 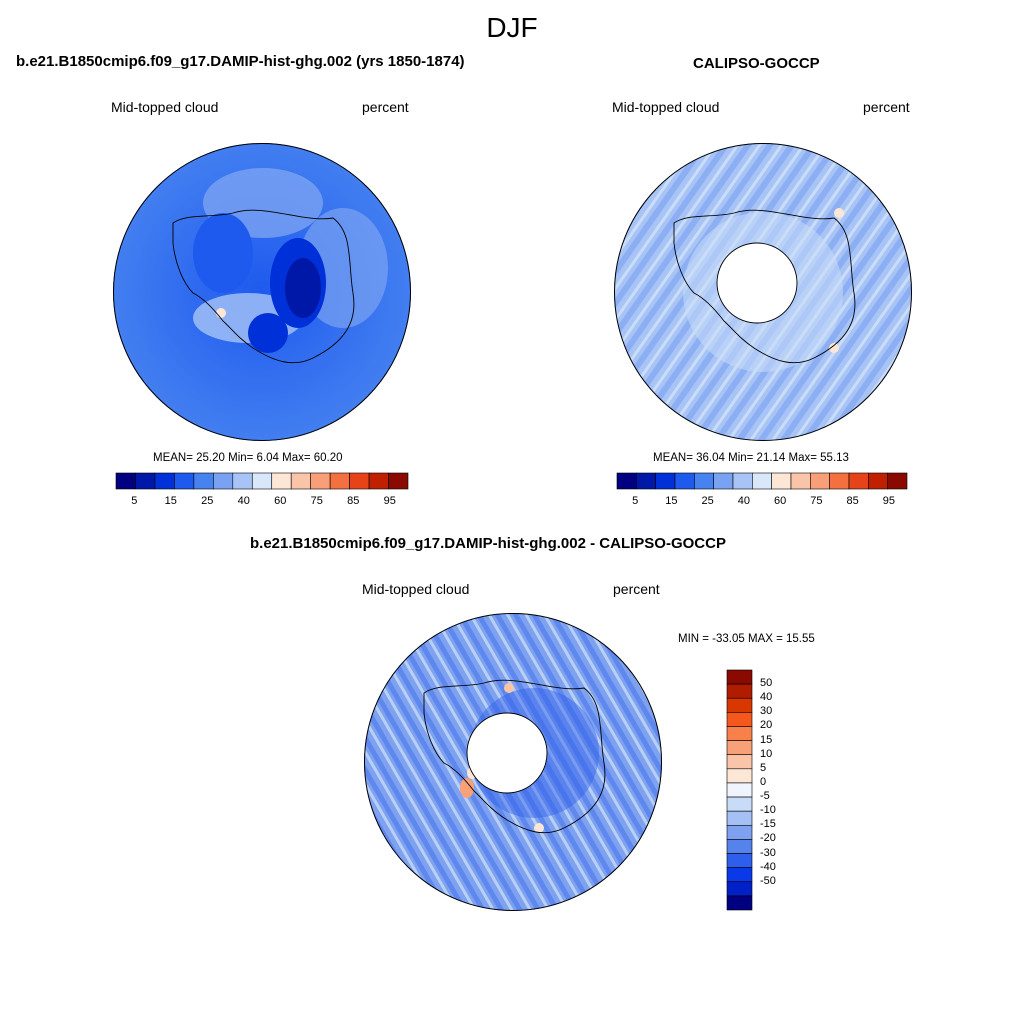 What do you see at coordinates (766, 711) in the screenshot?
I see `panel-3-colorbar-tick-label: 30` at bounding box center [766, 711].